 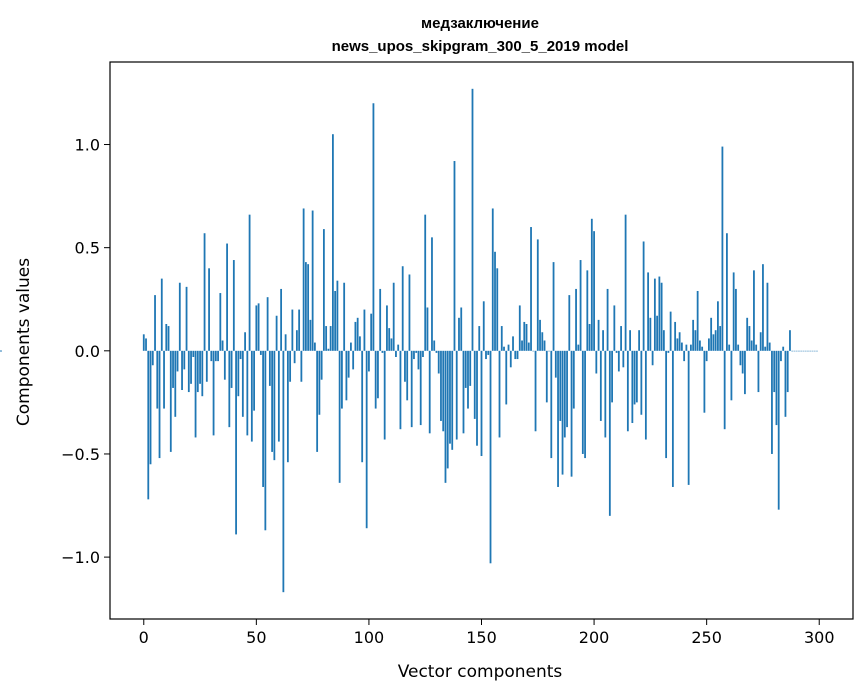 What do you see at coordinates (481, 637) in the screenshot?
I see `x-tick-label: 150` at bounding box center [481, 637].